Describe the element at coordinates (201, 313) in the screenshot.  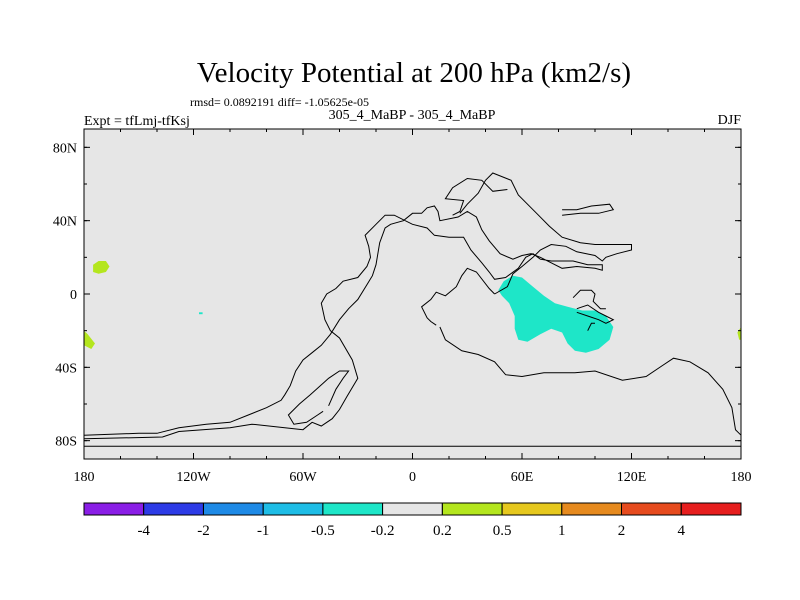
I see `teal-speck-pacific` at that location.